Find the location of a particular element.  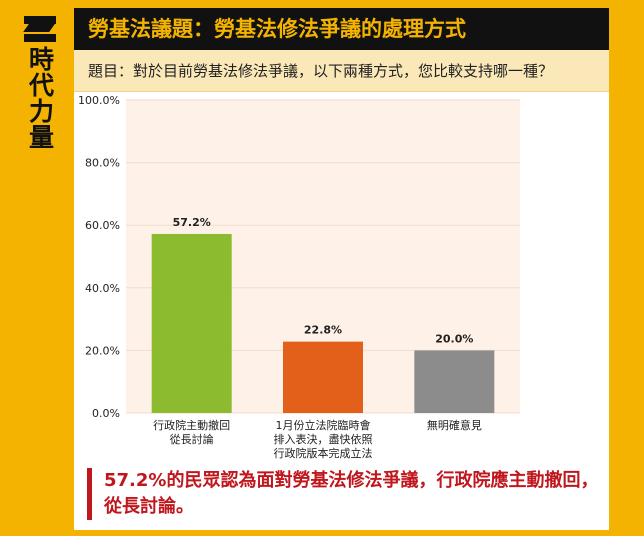

data-label: 57.2% is located at coordinates (192, 222).